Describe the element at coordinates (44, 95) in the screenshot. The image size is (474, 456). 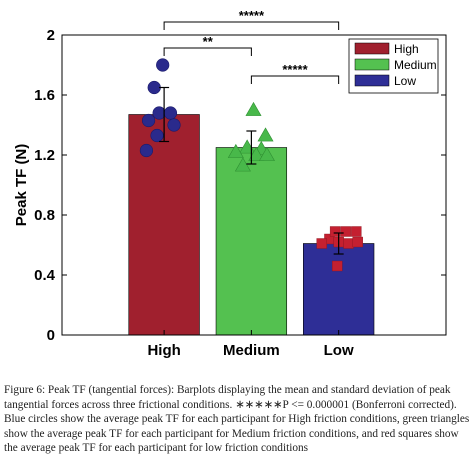
I see `y-tick-label-4: 1.6` at that location.